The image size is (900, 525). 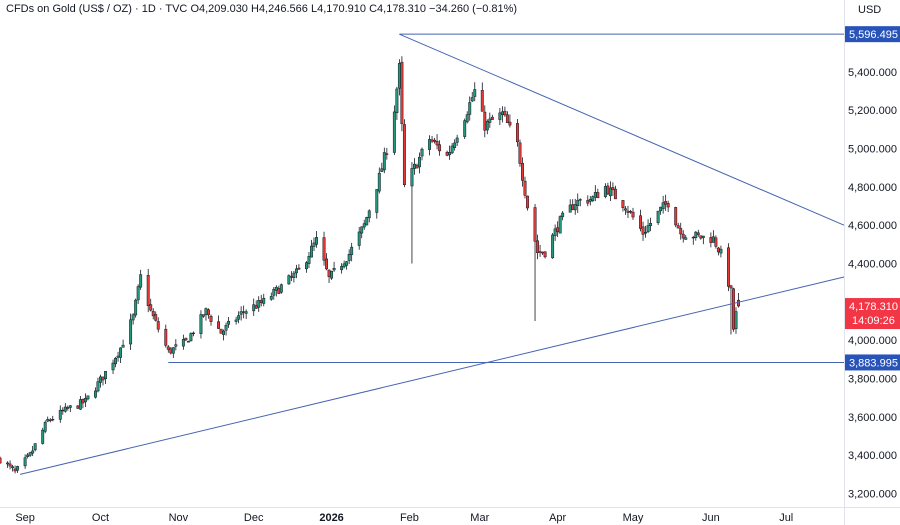 I want to click on x-tick-label: 2026, so click(x=331, y=518).